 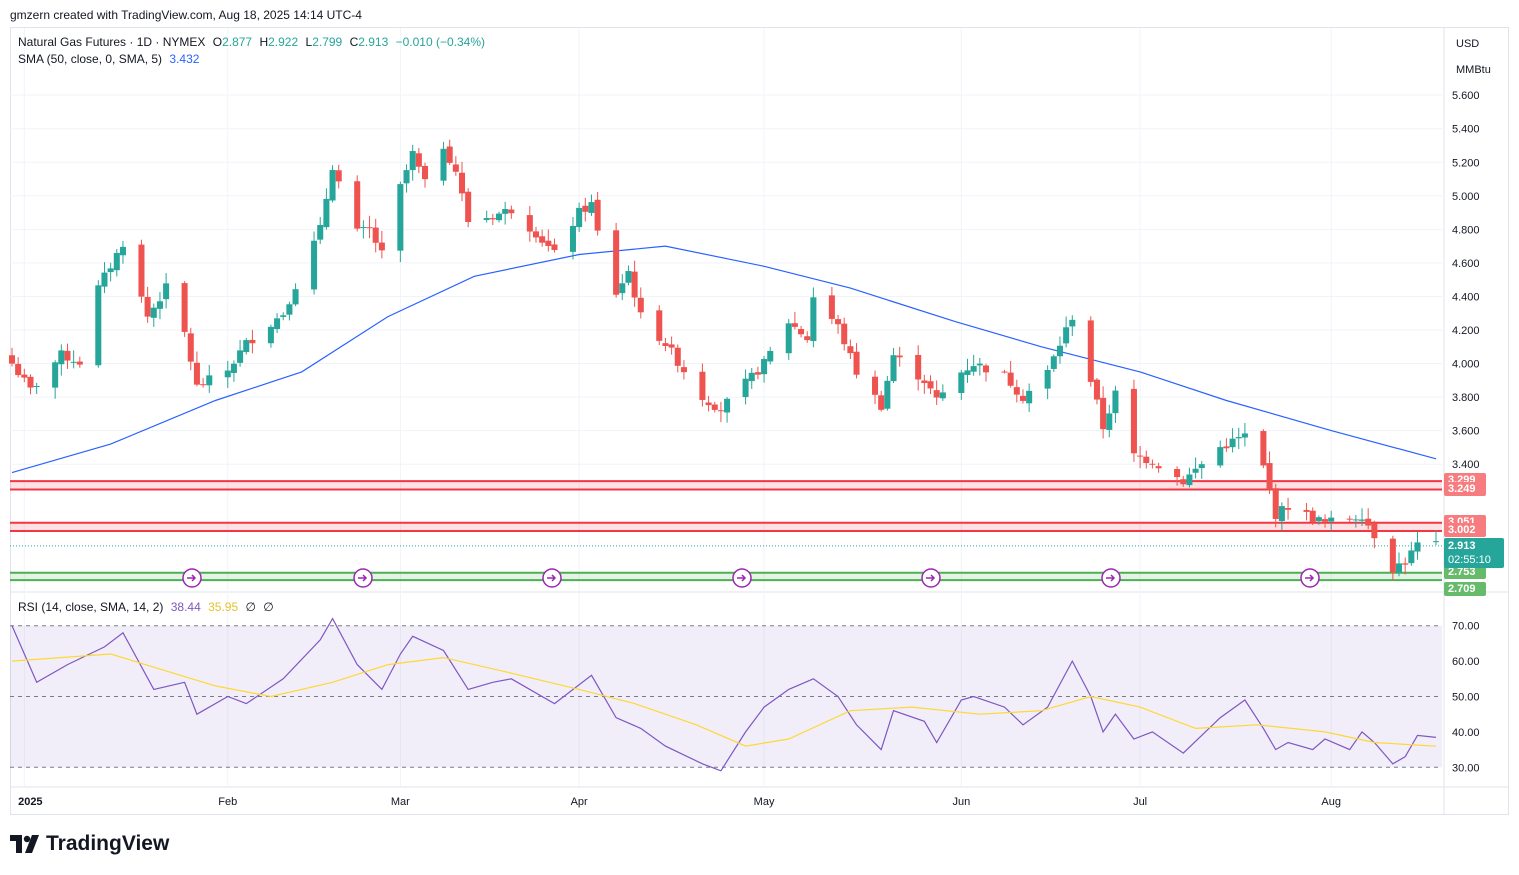 What do you see at coordinates (327, 42) in the screenshot?
I see `low-value: 2.799` at bounding box center [327, 42].